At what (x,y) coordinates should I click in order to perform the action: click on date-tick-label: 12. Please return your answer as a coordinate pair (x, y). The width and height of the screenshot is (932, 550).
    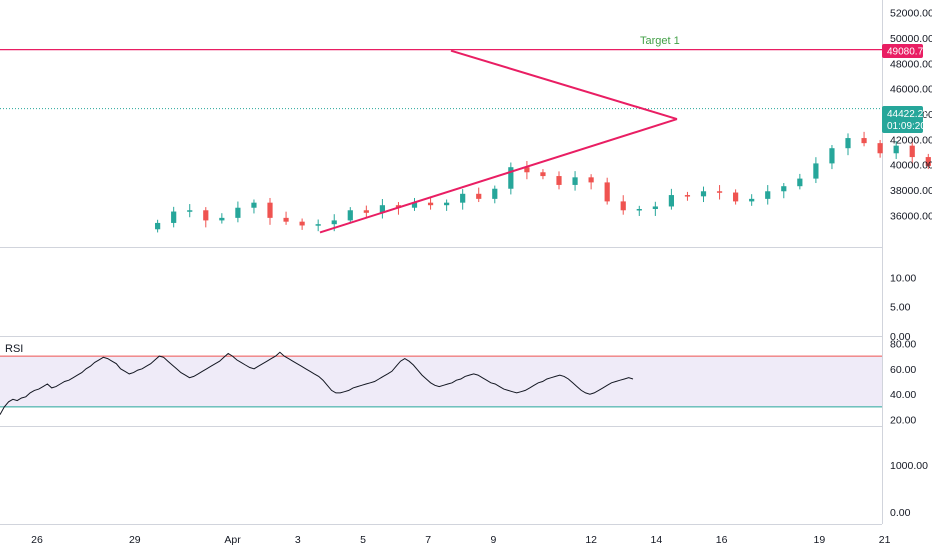
    Looking at the image, I should click on (591, 540).